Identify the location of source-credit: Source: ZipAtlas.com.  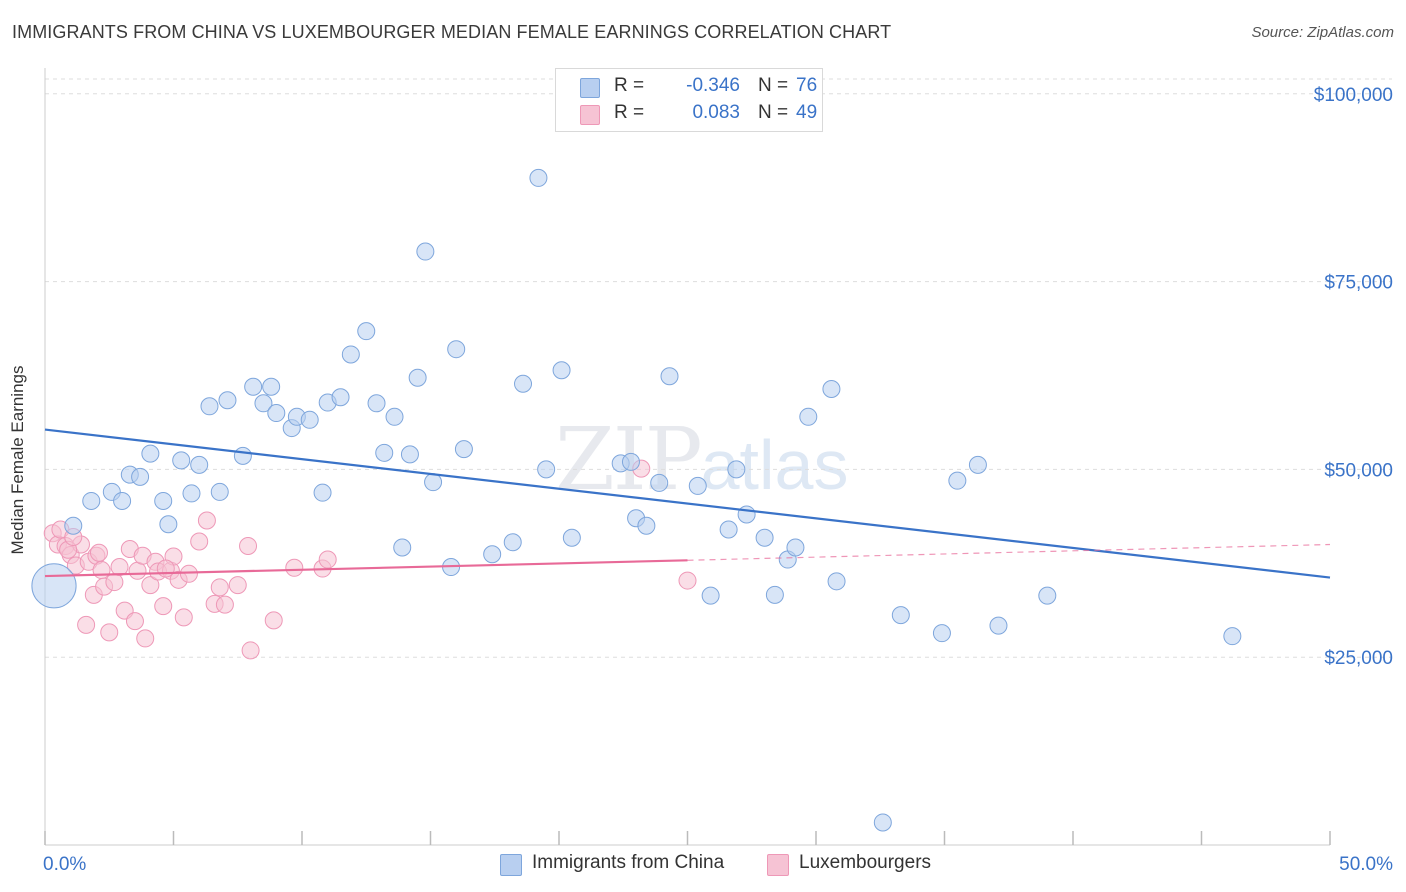
(1322, 32).